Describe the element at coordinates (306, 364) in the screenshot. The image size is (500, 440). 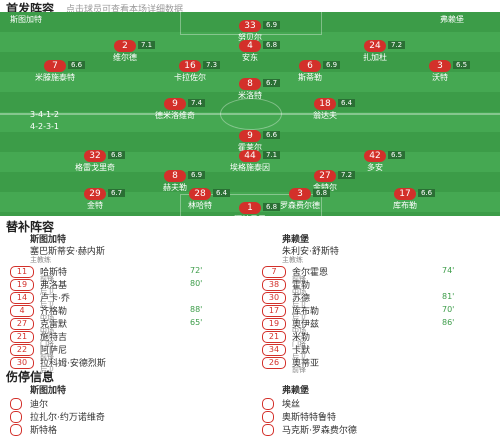
I see `sub-name: 奥蒂亚` at that location.